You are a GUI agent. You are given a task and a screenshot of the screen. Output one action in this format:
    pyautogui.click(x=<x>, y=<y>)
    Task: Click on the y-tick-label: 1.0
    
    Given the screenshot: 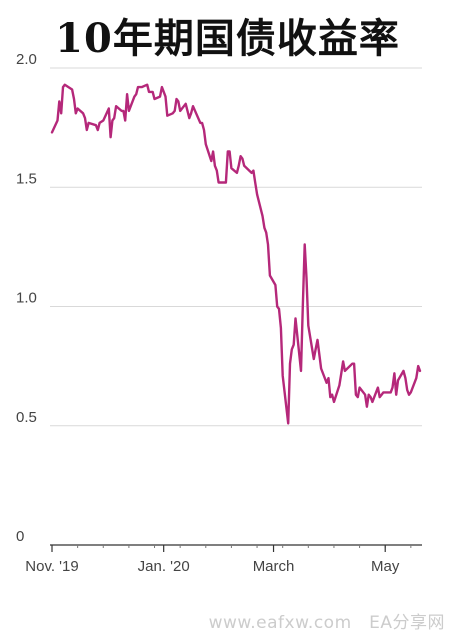 What is the action you would take?
    pyautogui.click(x=26, y=298)
    